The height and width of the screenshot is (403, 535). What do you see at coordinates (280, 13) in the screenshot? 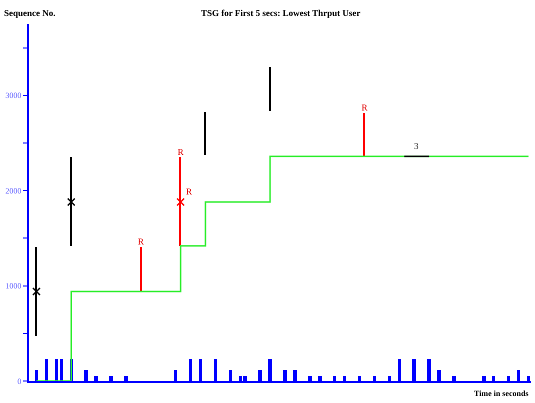
I see `chart-title: TSG for First 5 secs: Lowest Thrput User` at bounding box center [280, 13].